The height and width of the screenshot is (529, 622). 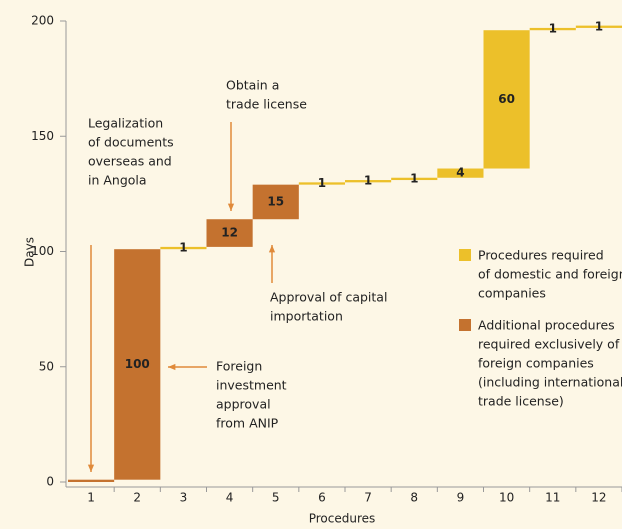 I want to click on data-label: 15, so click(x=275, y=201).